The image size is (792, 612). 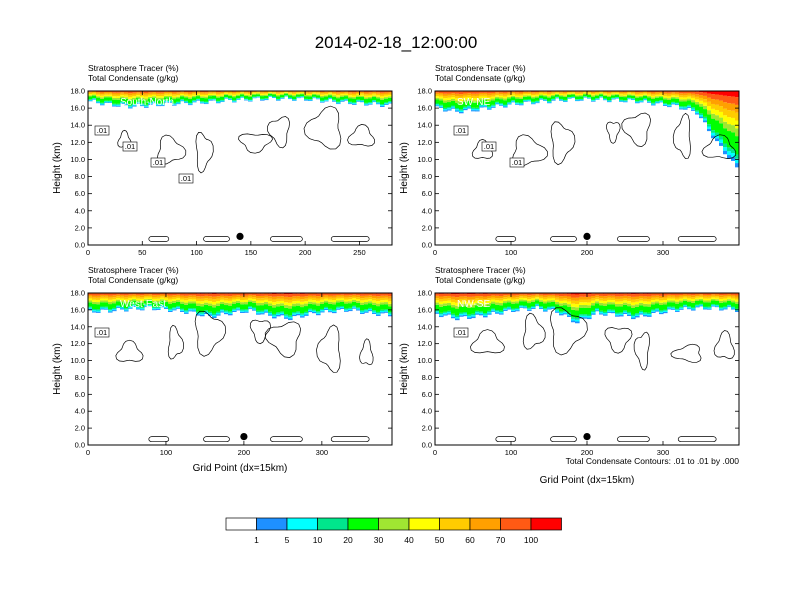 What do you see at coordinates (409, 540) in the screenshot?
I see `colorbar-label: 40` at bounding box center [409, 540].